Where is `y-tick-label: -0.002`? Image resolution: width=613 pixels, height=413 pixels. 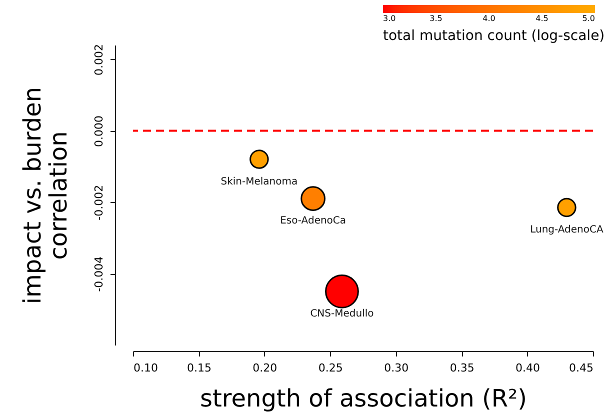 y-tick-label: -0.002 is located at coordinates (99, 202).